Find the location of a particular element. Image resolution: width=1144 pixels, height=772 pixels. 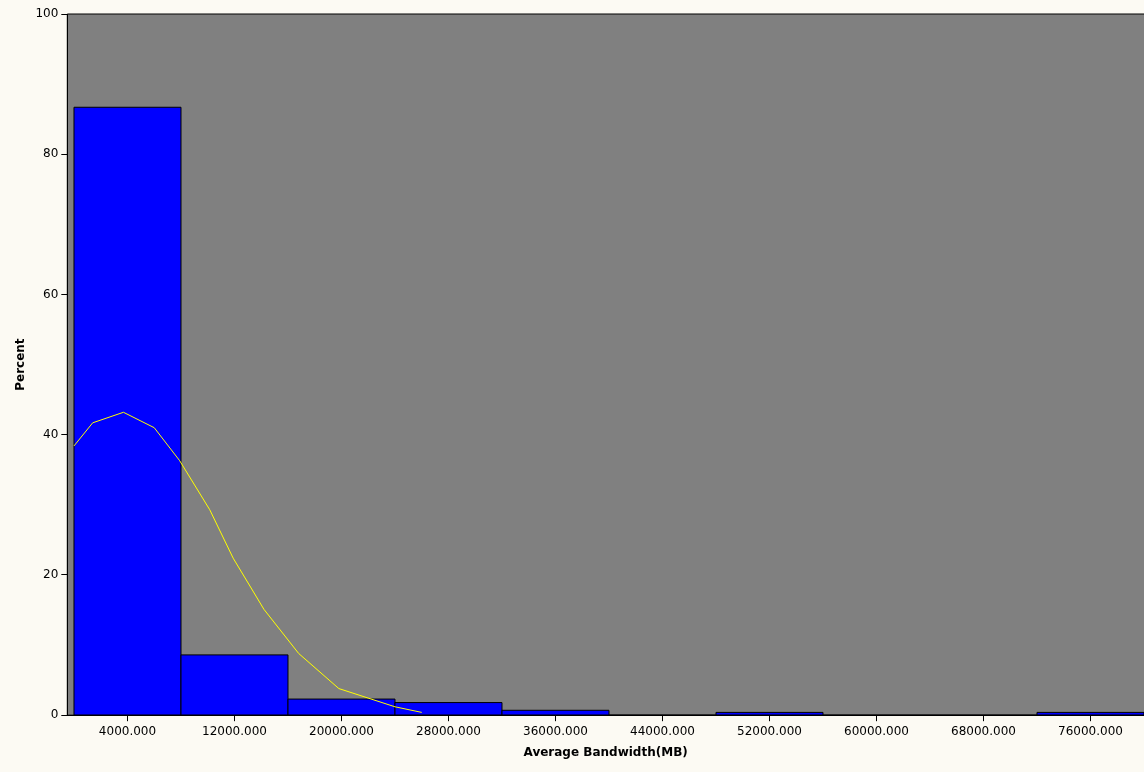

x-tick-label: 20000.000 is located at coordinates (341, 730).